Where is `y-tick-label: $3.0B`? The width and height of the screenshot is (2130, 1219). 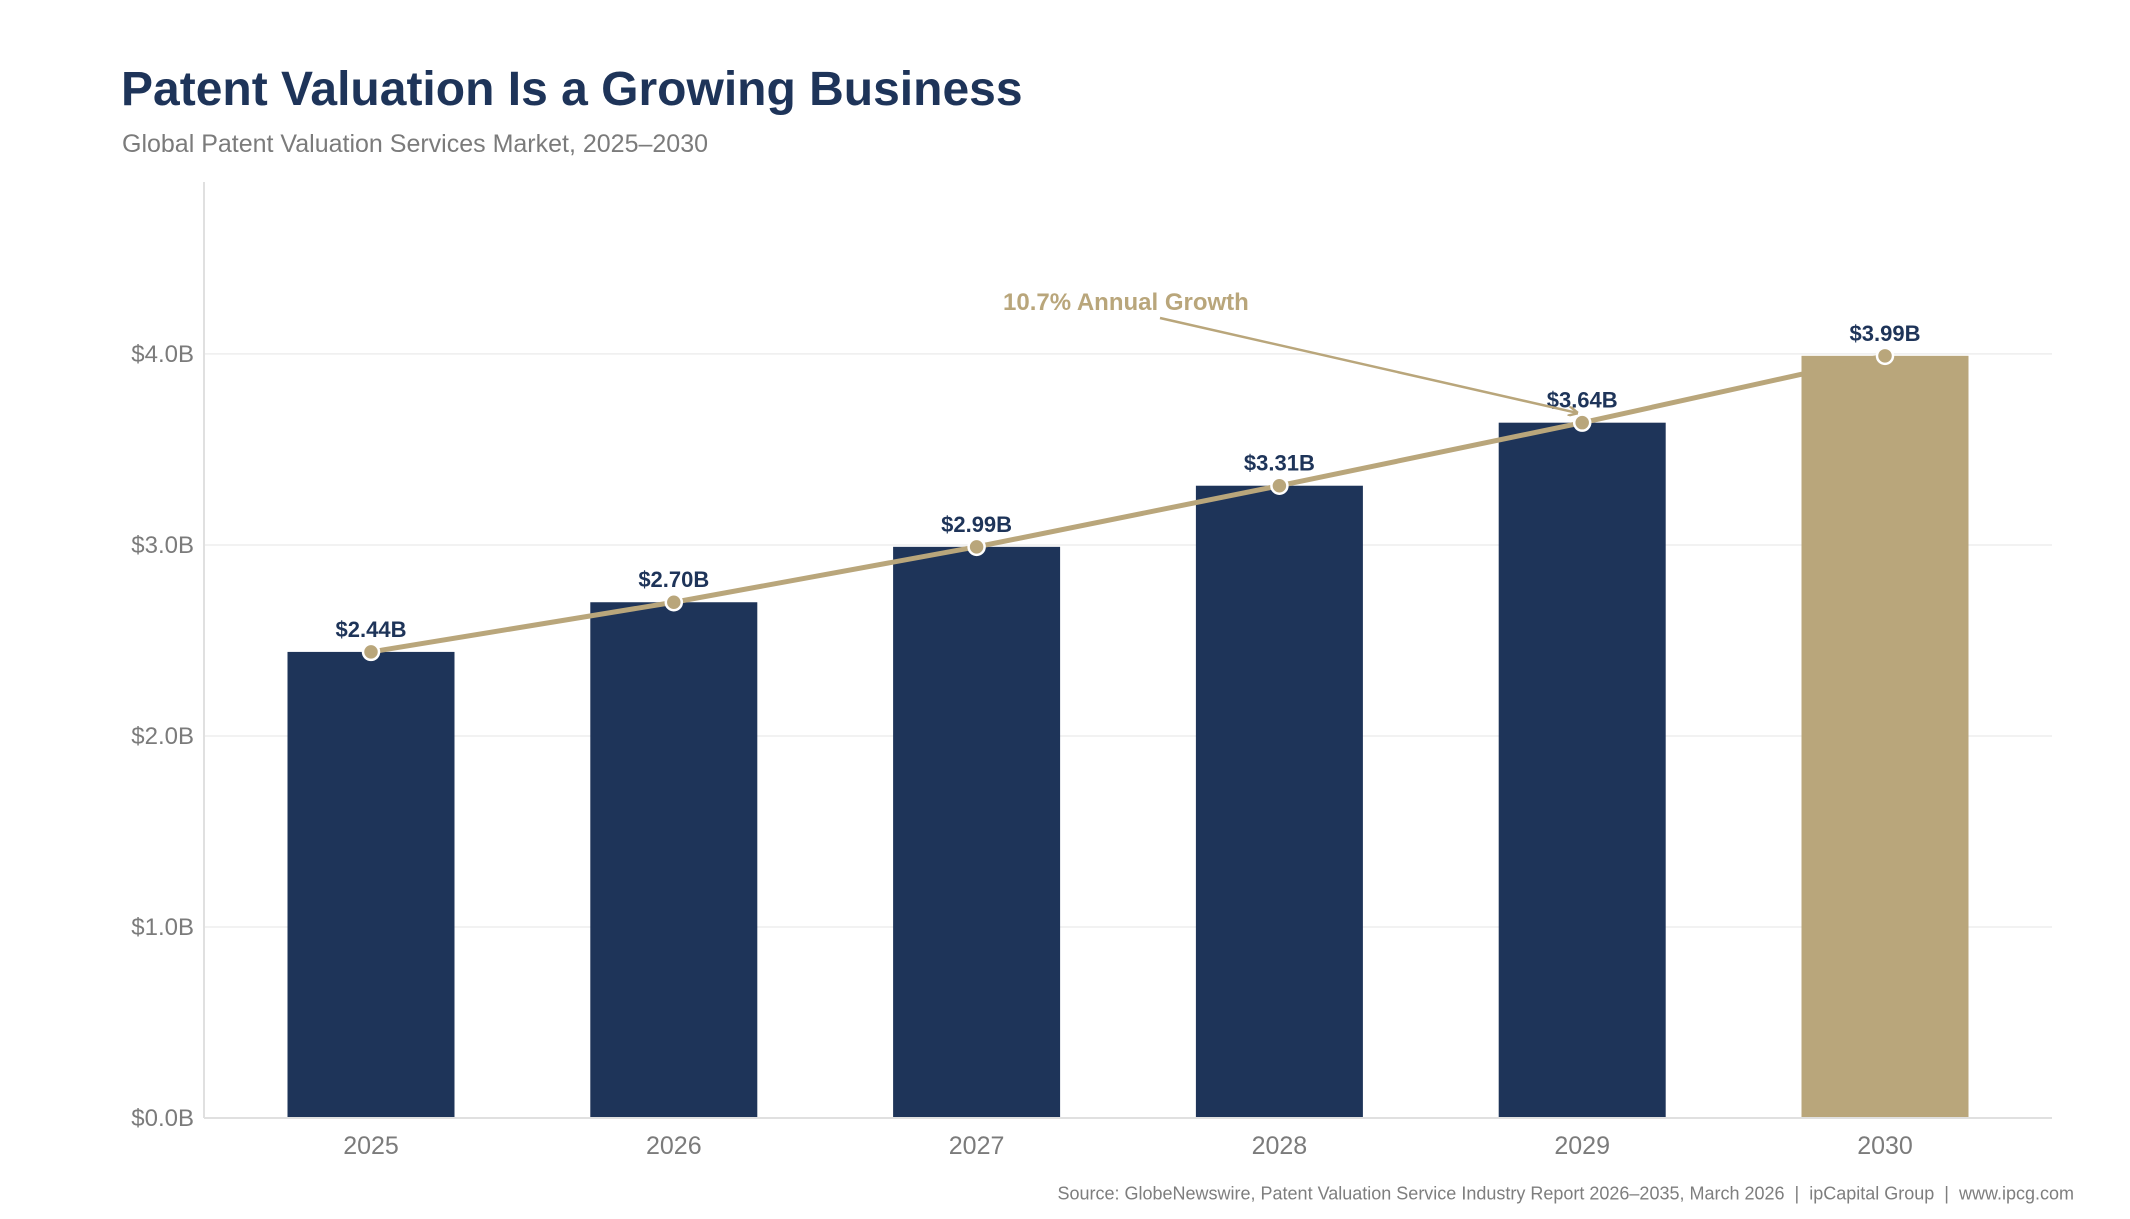 y-tick-label: $3.0B is located at coordinates (162, 545).